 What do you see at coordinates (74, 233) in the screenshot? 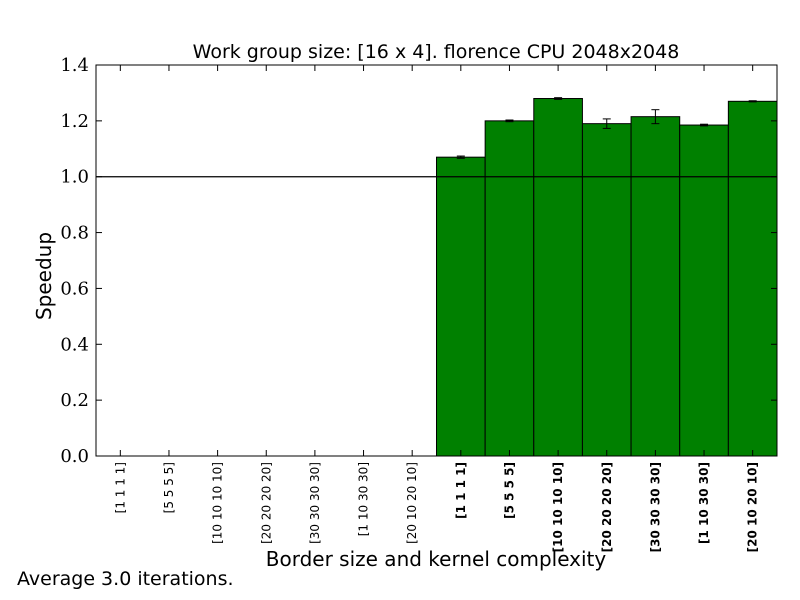
I see `y-tick-label: 0.8` at bounding box center [74, 233].